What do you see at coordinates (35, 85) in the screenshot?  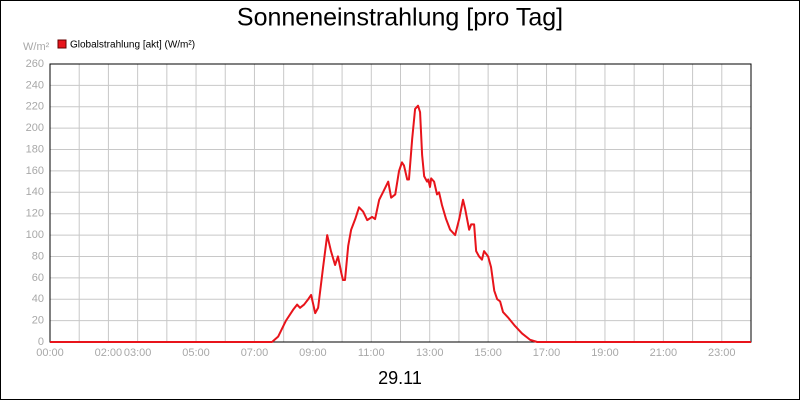 I see `y-tick-label: 240` at bounding box center [35, 85].